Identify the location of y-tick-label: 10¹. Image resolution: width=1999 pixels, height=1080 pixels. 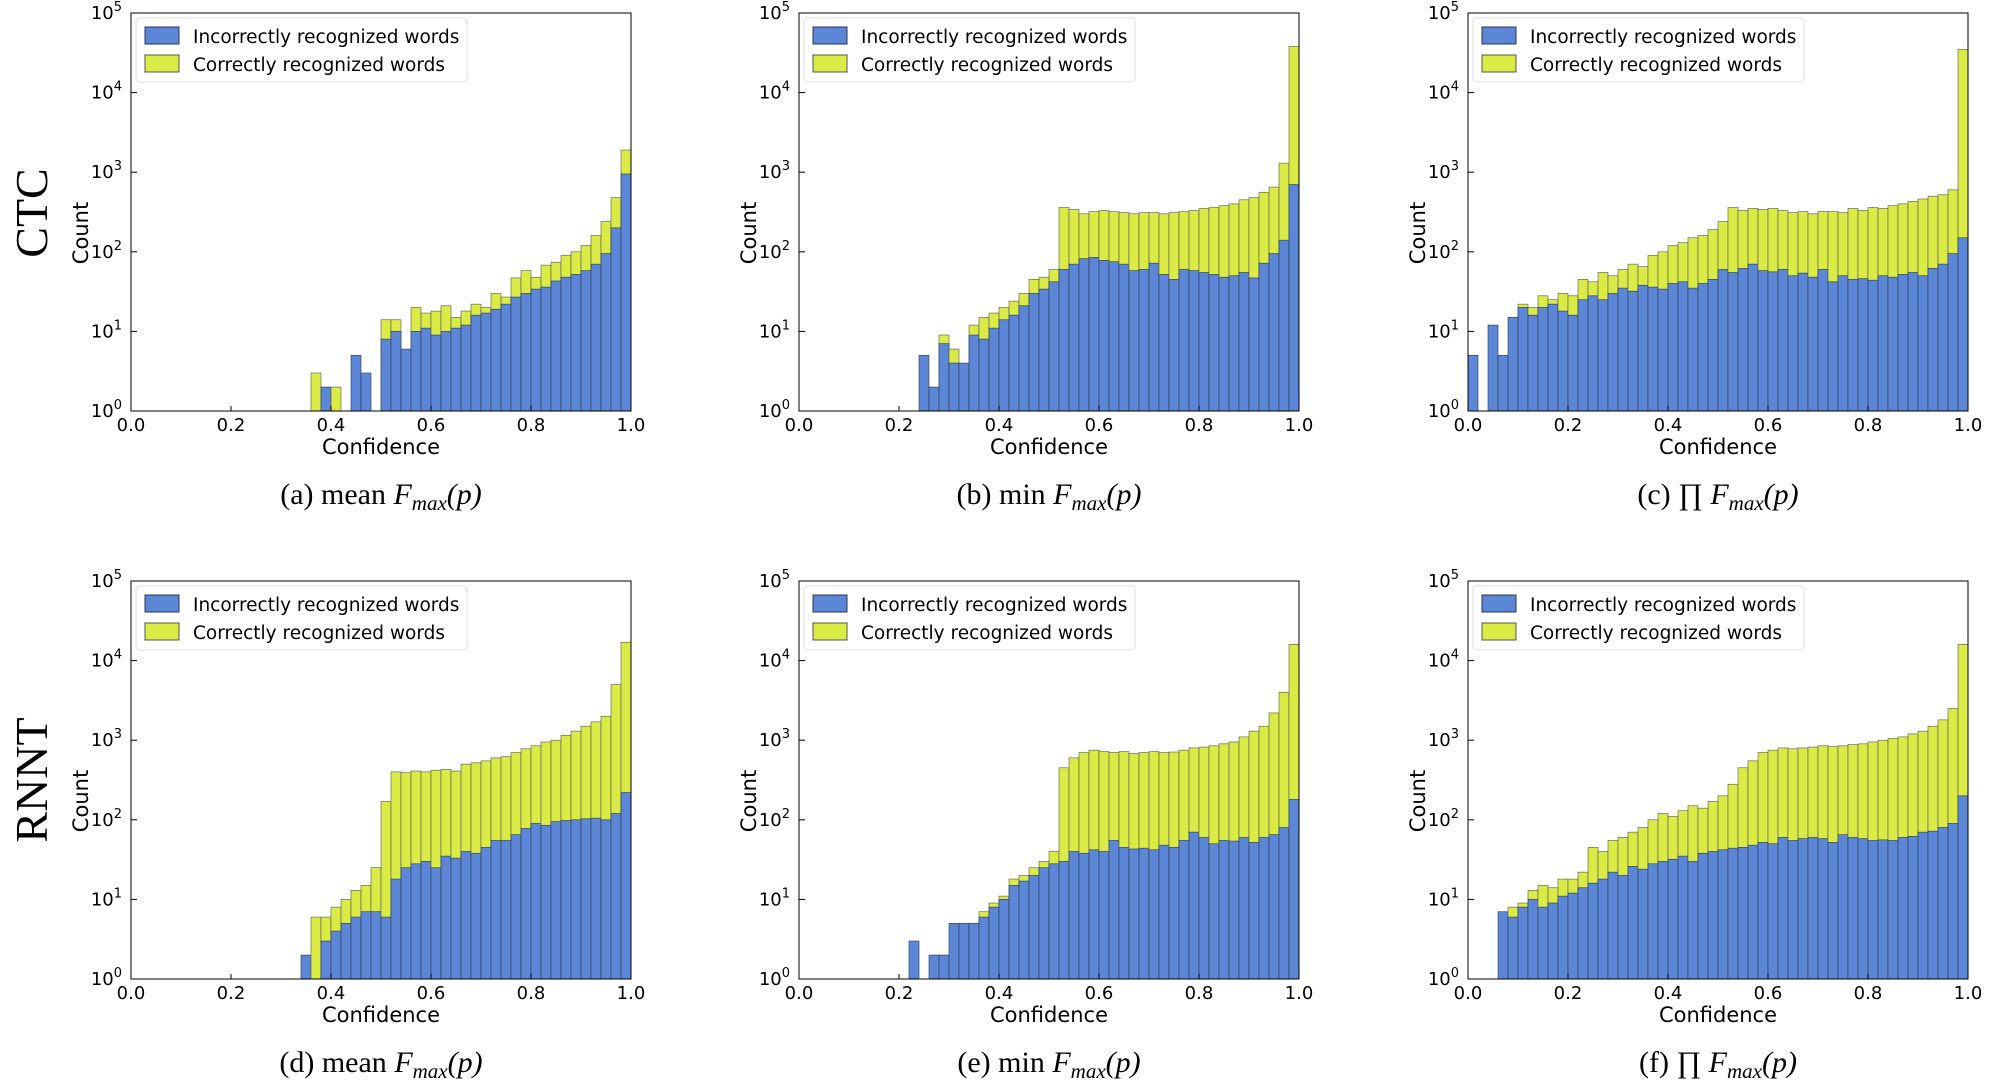
(1443, 898).